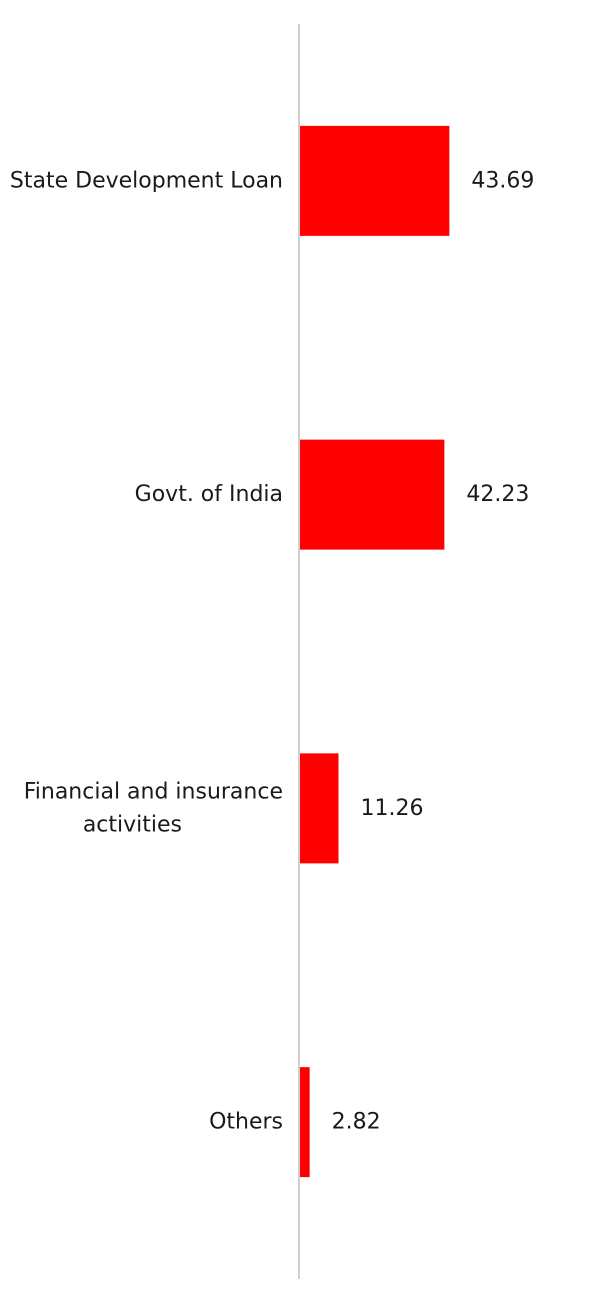 This screenshot has height=1303, width=594. Describe the element at coordinates (153, 791) in the screenshot. I see `category-label-3-line-1: Financial and insurance` at that location.